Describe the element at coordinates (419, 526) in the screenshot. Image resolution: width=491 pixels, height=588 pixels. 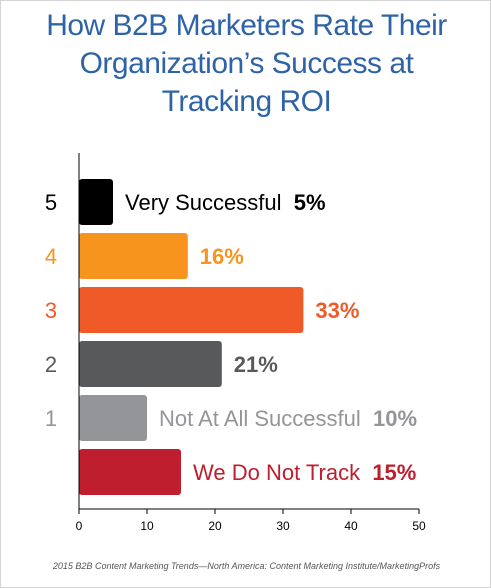
I see `x-tick-label-5: 50` at that location.